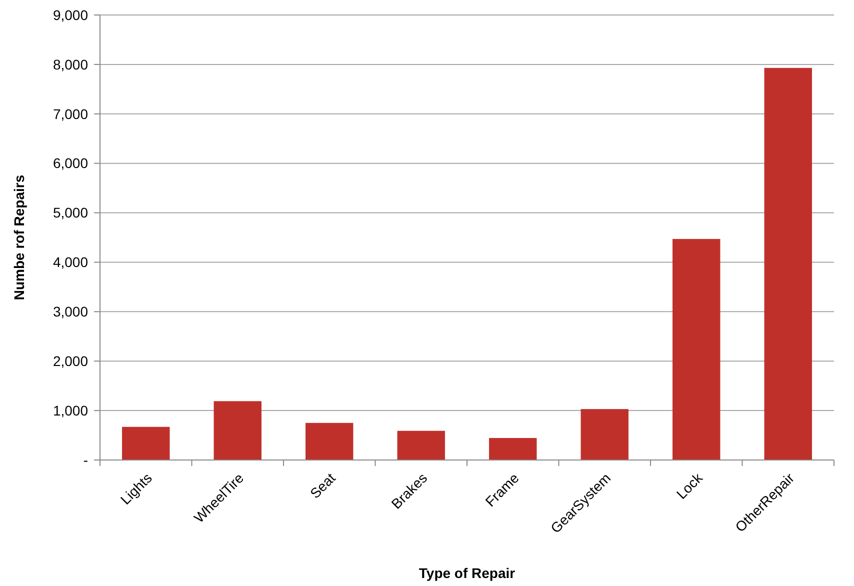 The width and height of the screenshot is (854, 586). What do you see at coordinates (70, 262) in the screenshot?
I see `y-tick-label: 4,000` at bounding box center [70, 262].